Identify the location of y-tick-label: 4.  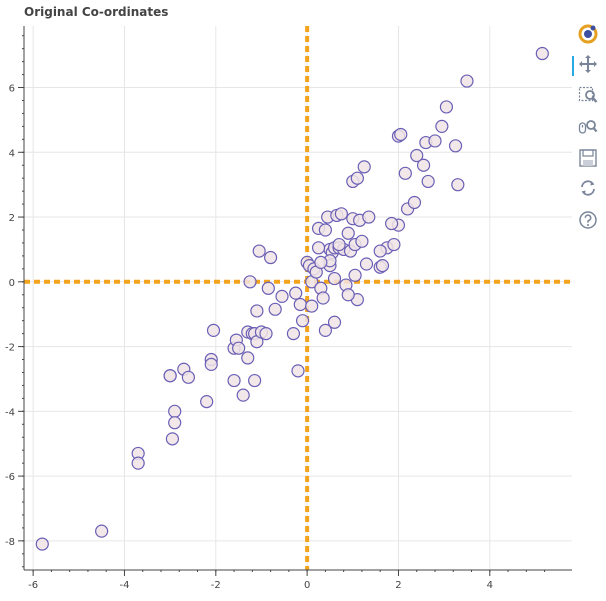
(12, 153).